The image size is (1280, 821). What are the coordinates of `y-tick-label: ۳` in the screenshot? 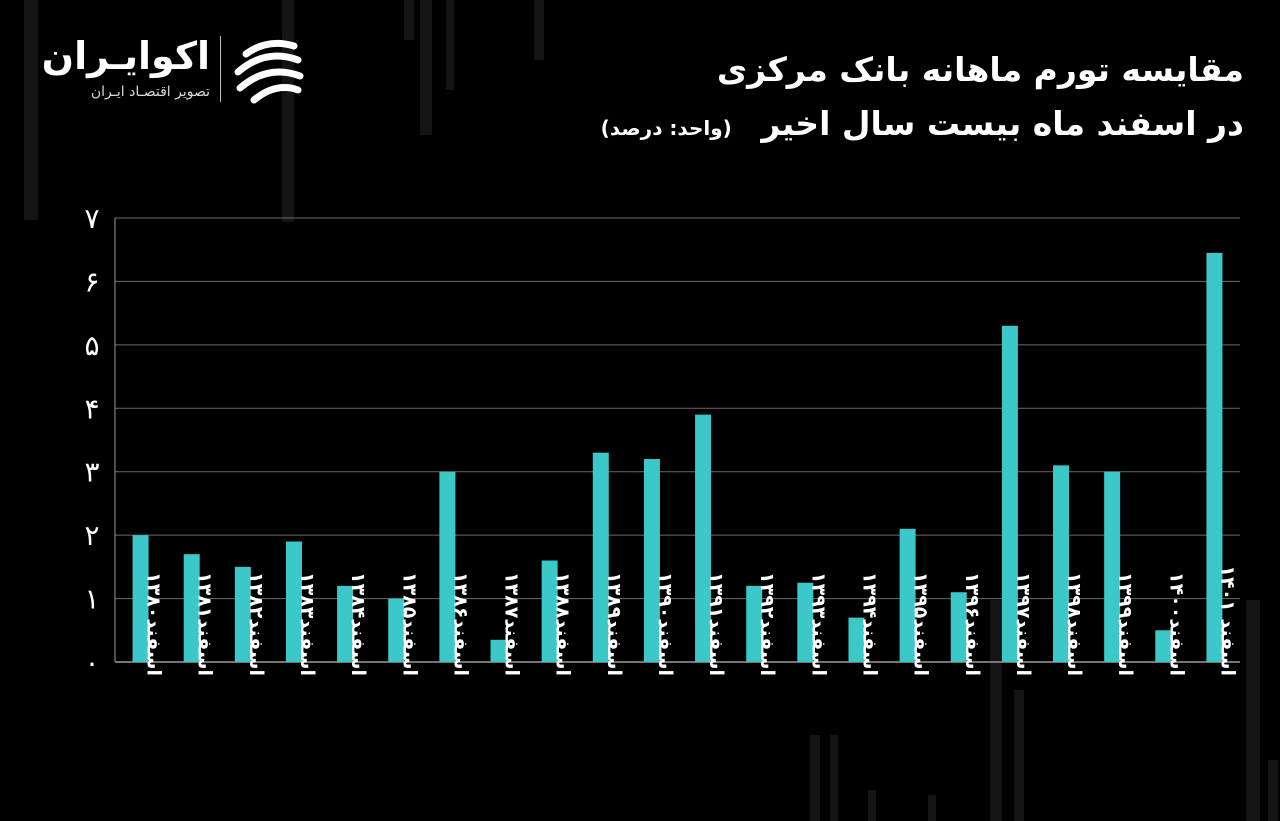 It's located at (91, 472).